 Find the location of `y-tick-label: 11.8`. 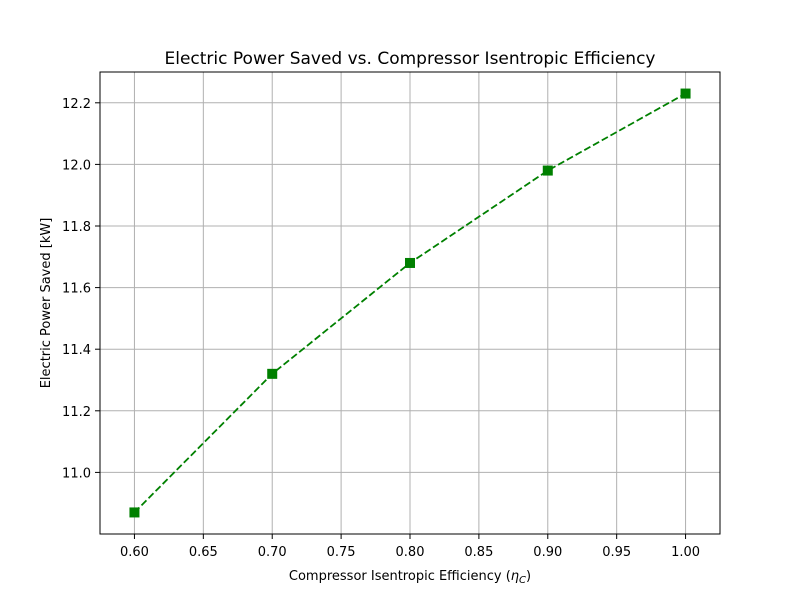

y-tick-label: 11.8 is located at coordinates (76, 227).